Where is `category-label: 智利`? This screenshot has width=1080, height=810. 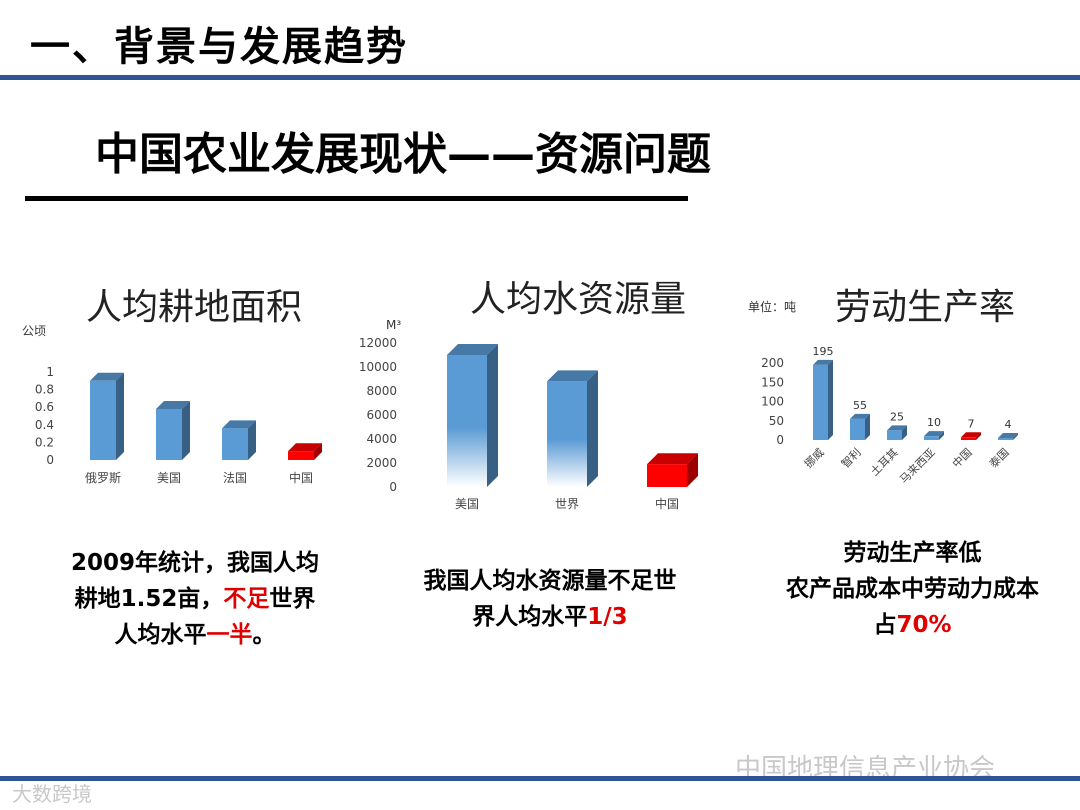 category-label: 智利 is located at coordinates (850, 457).